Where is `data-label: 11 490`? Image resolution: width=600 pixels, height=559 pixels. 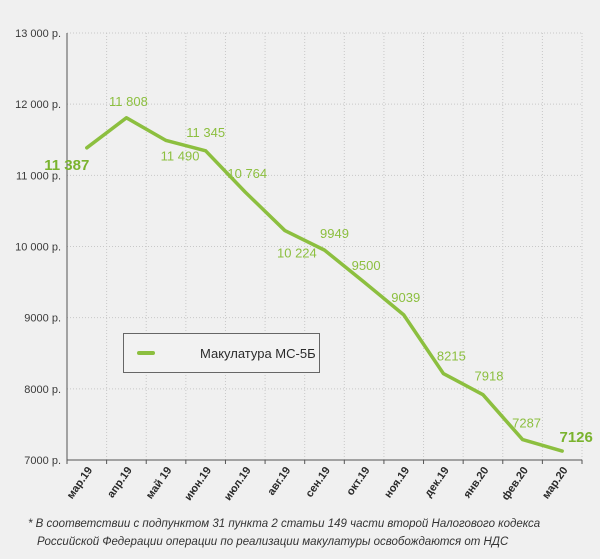
data-label: 11 490 is located at coordinates (180, 155).